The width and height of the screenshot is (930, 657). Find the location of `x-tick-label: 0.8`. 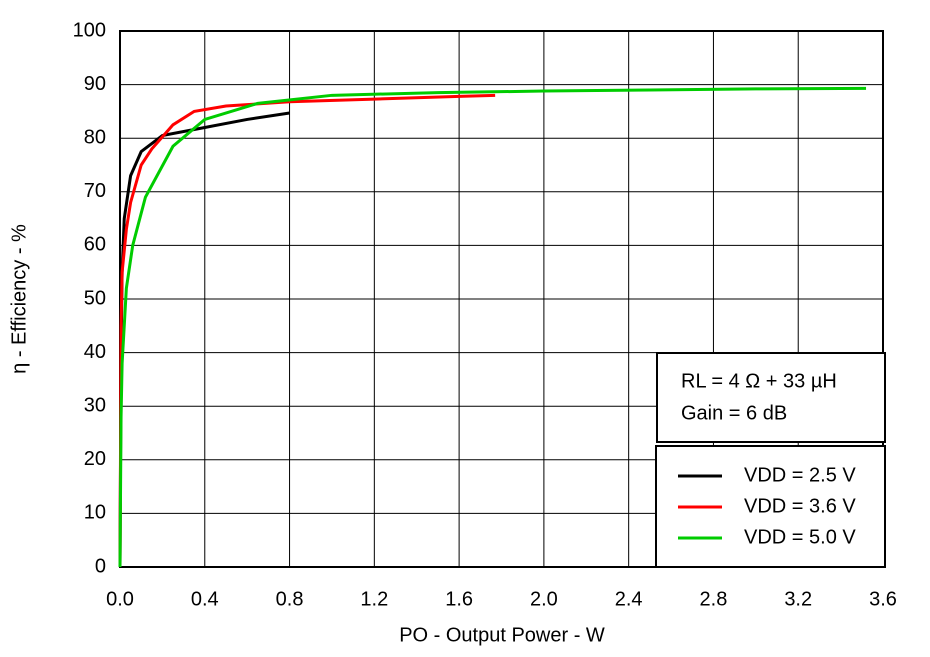

x-tick-label: 0.8 is located at coordinates (290, 599).